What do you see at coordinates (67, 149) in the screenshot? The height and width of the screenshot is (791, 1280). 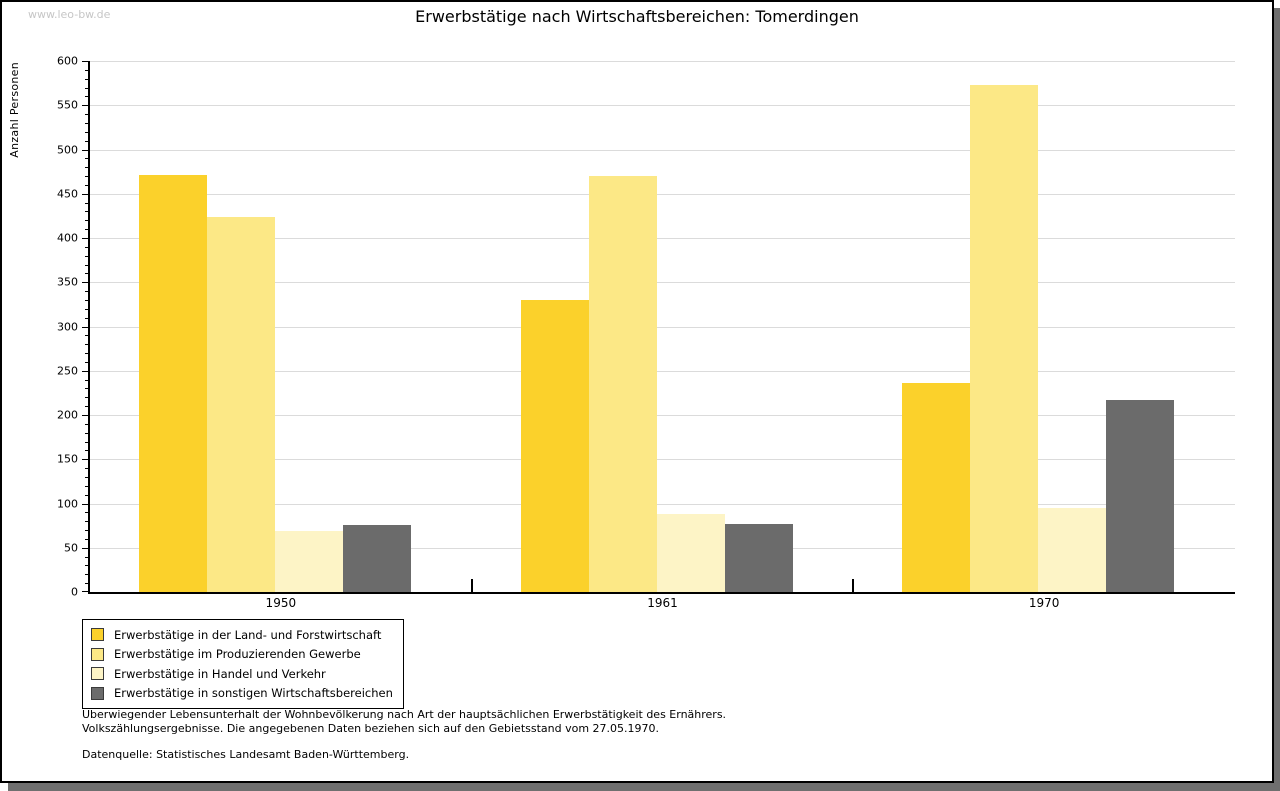 I see `y-tick-label: 500` at bounding box center [67, 149].